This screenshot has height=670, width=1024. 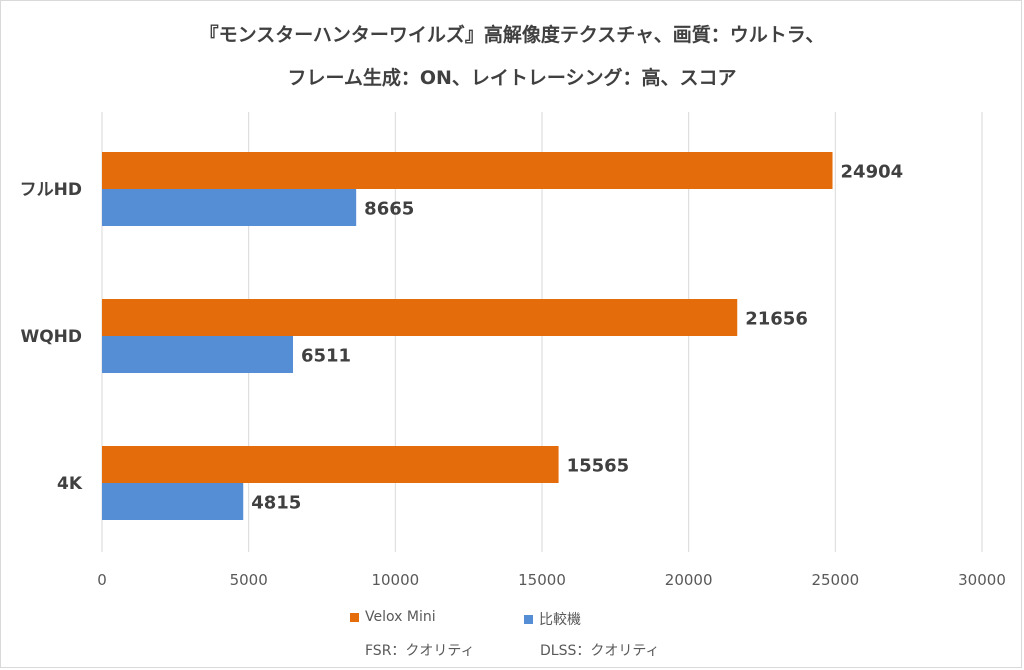 I want to click on chart-legend: Velox Mini 比較機, so click(x=512, y=620).